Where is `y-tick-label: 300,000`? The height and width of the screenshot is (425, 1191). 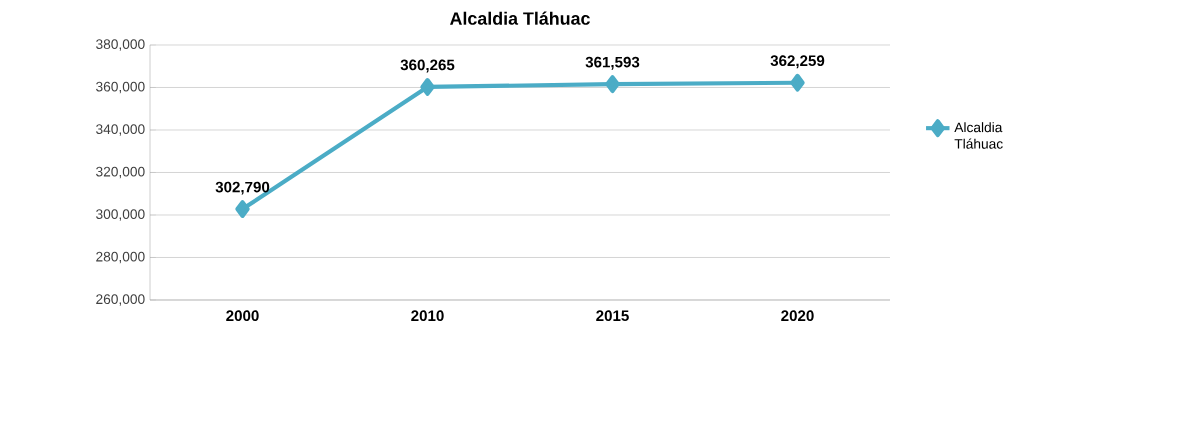 y-tick-label: 300,000 is located at coordinates (120, 215).